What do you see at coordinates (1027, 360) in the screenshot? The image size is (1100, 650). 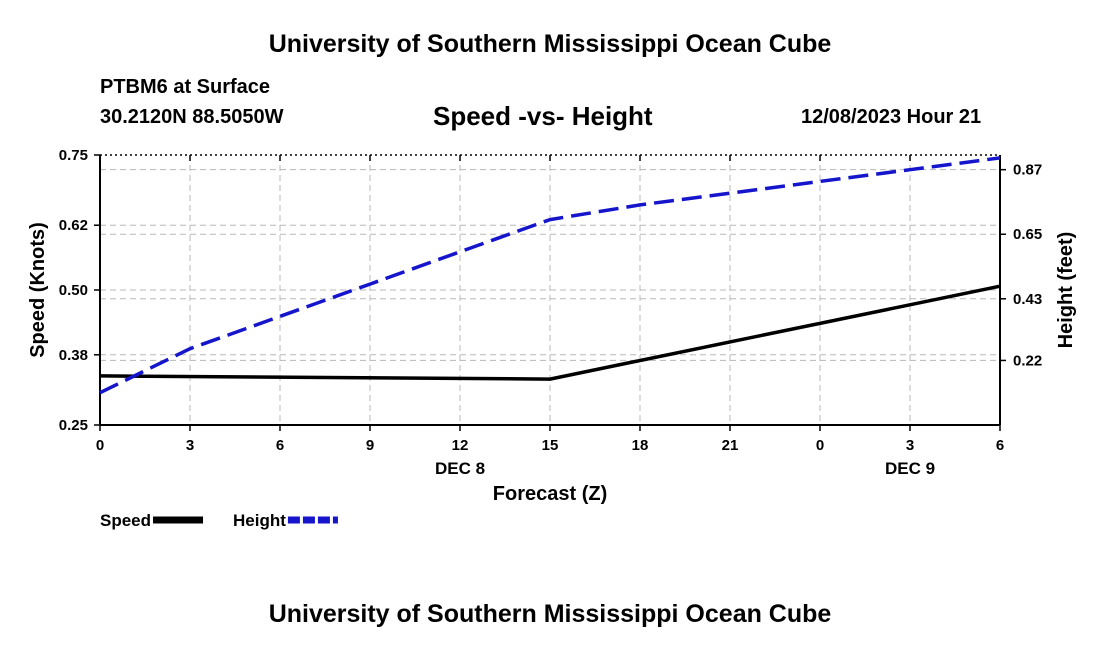 I see `y2-tick-label: 0.22` at bounding box center [1027, 360].